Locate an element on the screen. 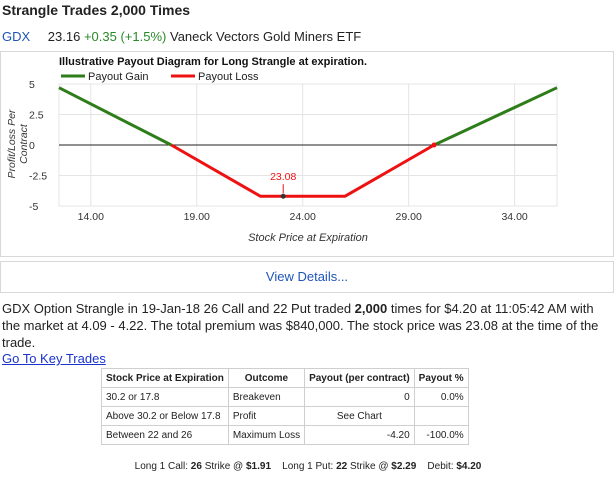  cell-payout-pct: 0.0% is located at coordinates (441, 397).